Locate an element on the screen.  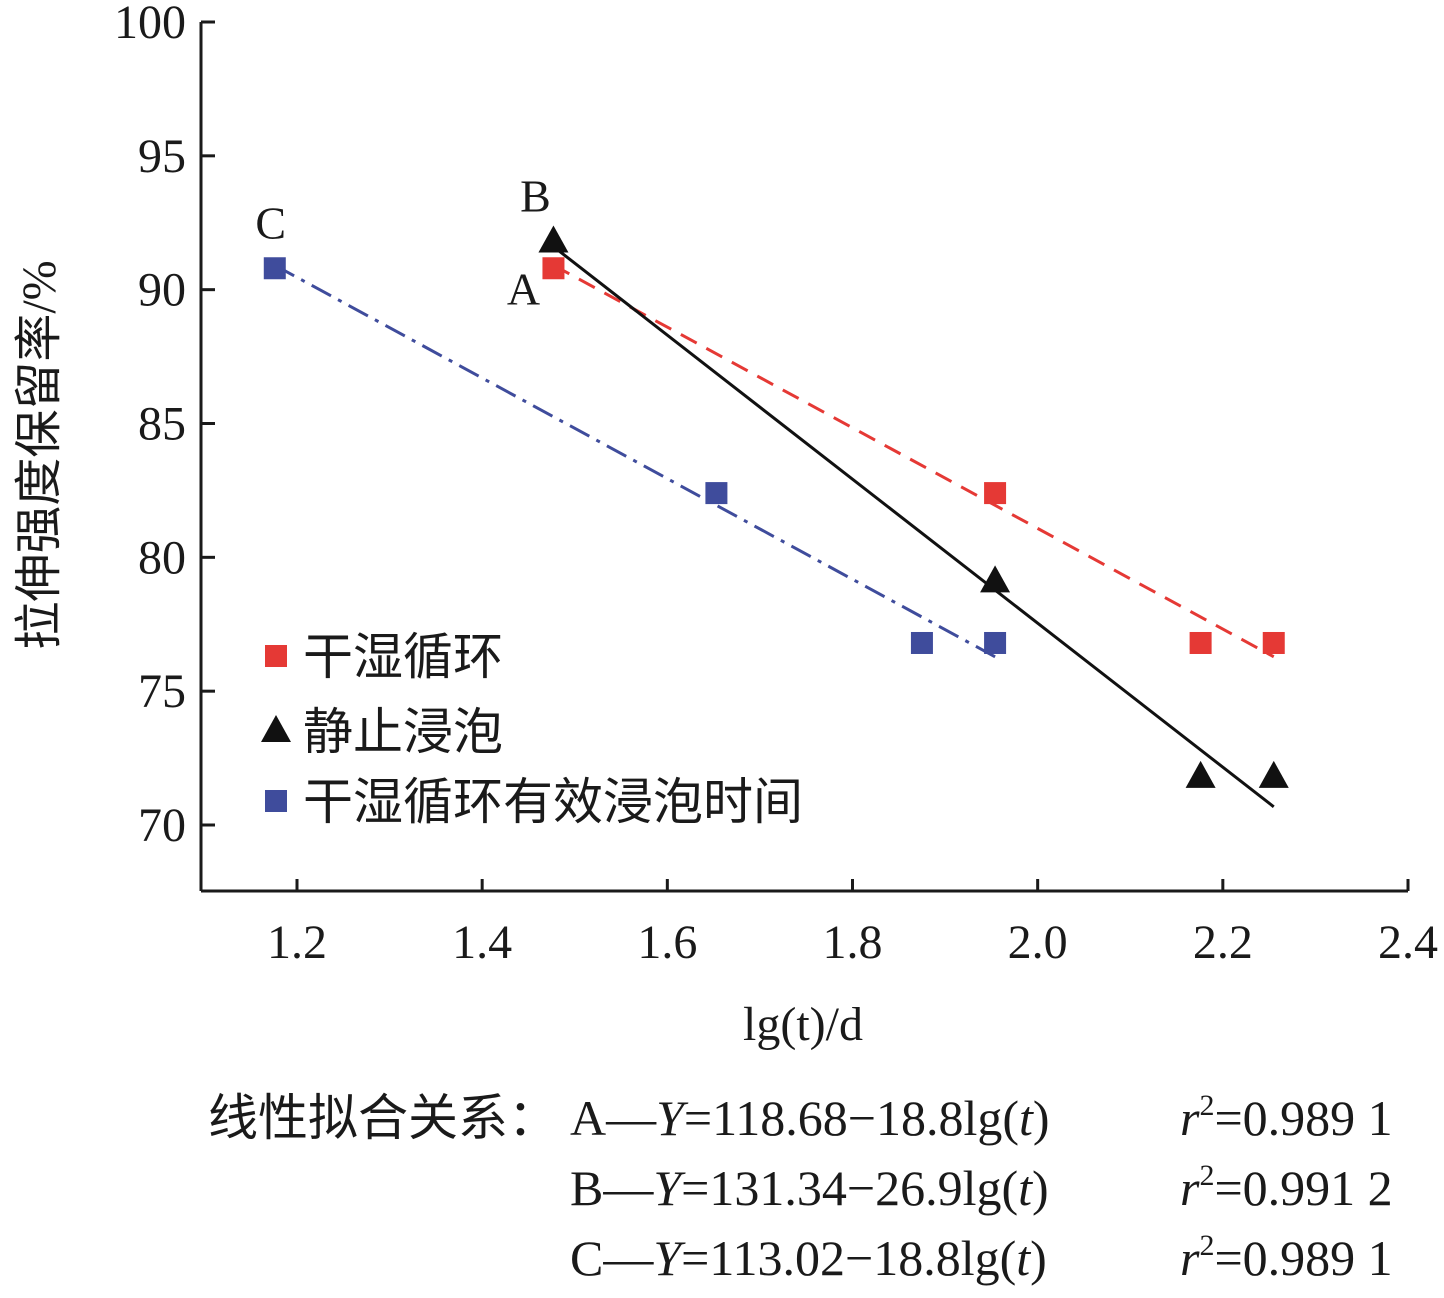
y-tick-label: 95 is located at coordinates (162, 156).